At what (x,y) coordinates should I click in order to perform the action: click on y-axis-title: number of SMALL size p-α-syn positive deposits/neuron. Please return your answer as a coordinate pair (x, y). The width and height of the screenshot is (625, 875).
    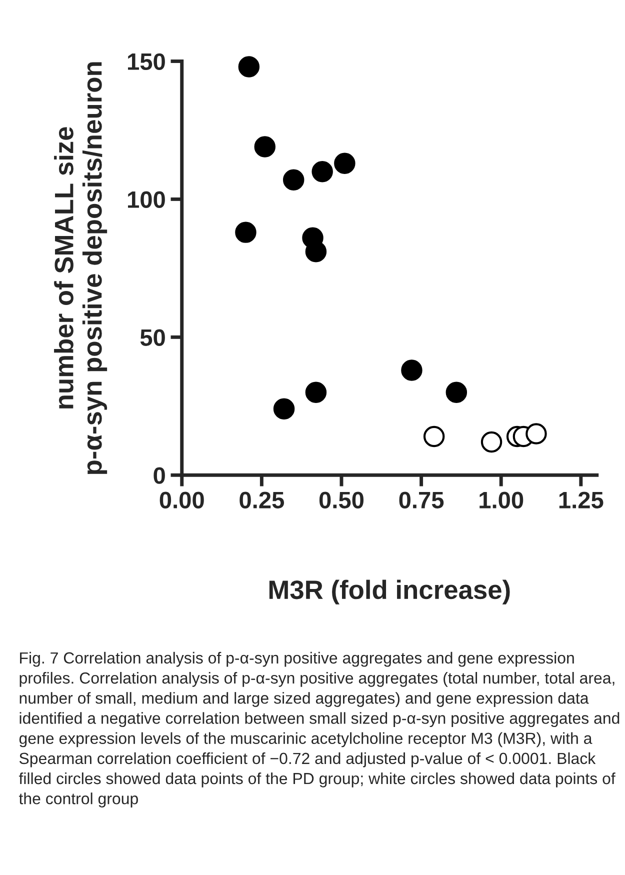
    Looking at the image, I should click on (81, 268).